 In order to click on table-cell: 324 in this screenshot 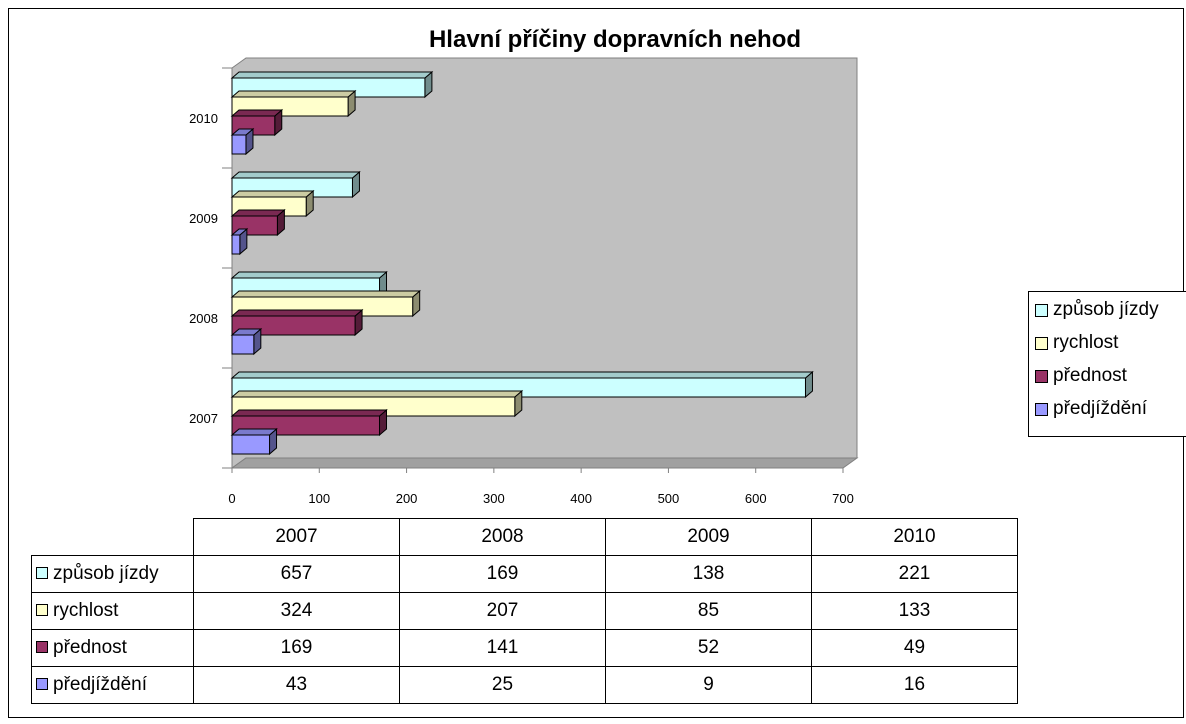, I will do `click(296, 611)`.